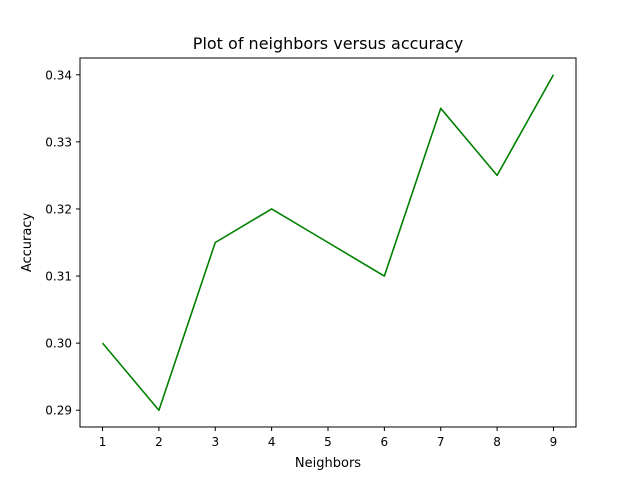 The image size is (640, 480). Describe the element at coordinates (385, 442) in the screenshot. I see `x-tick-label: 6` at that location.